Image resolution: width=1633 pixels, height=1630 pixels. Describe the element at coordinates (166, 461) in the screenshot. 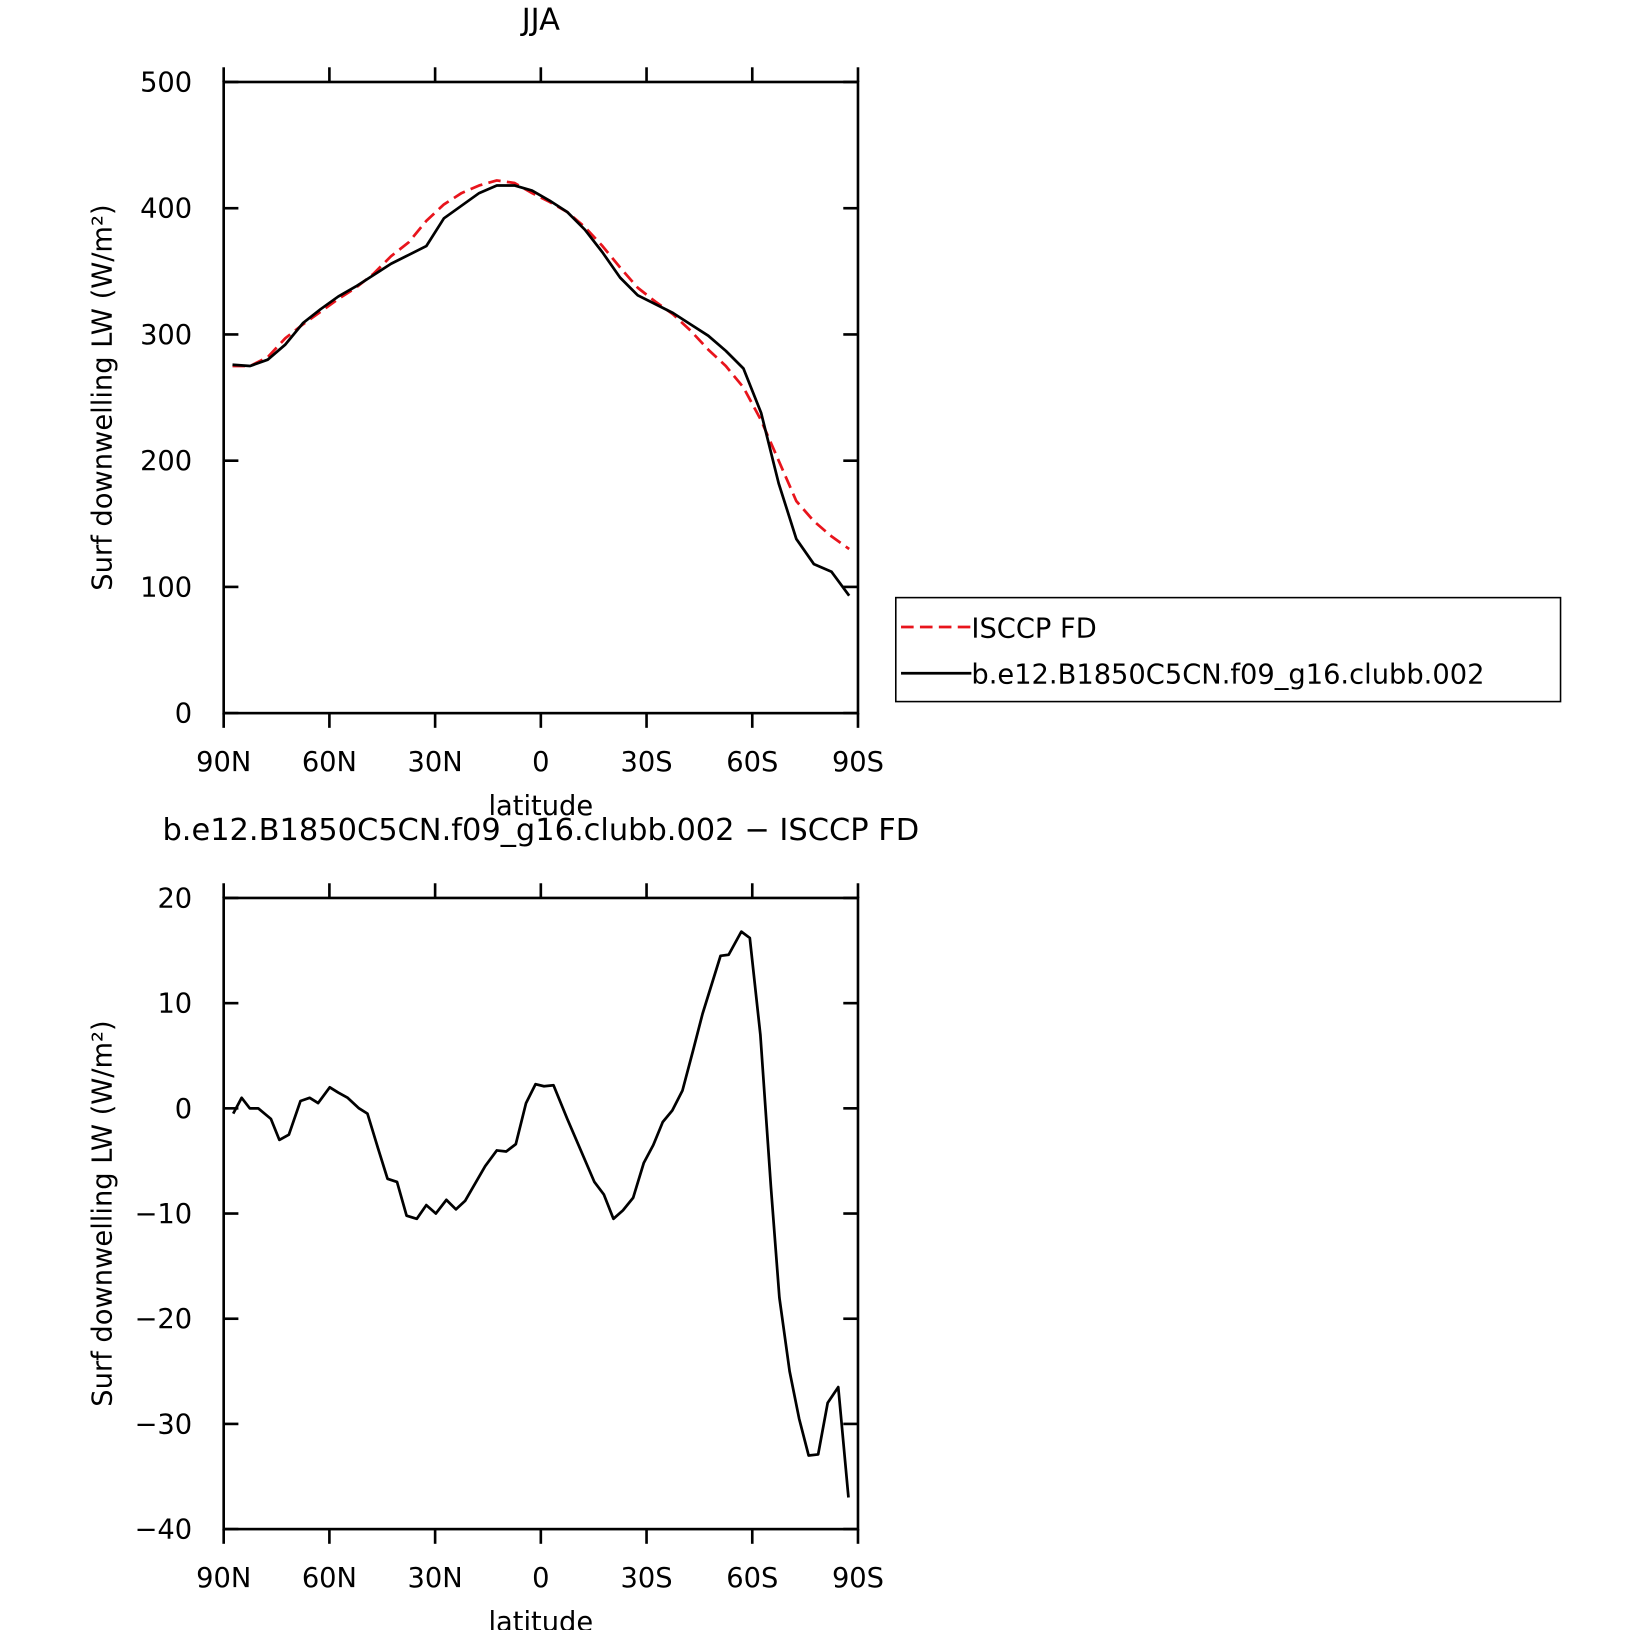

I see `y-tick-label: 200` at that location.